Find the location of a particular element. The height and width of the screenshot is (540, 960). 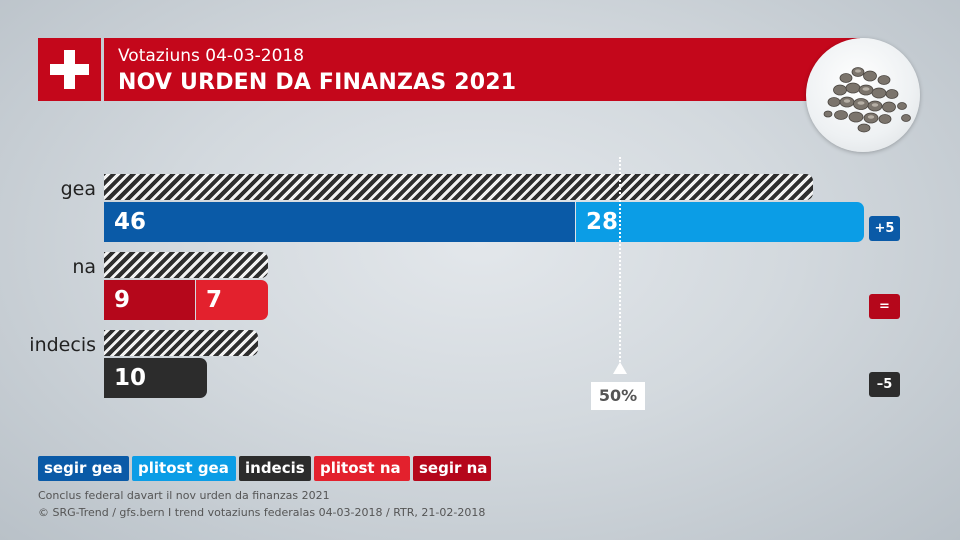

previous-bar-na is located at coordinates (186, 265).